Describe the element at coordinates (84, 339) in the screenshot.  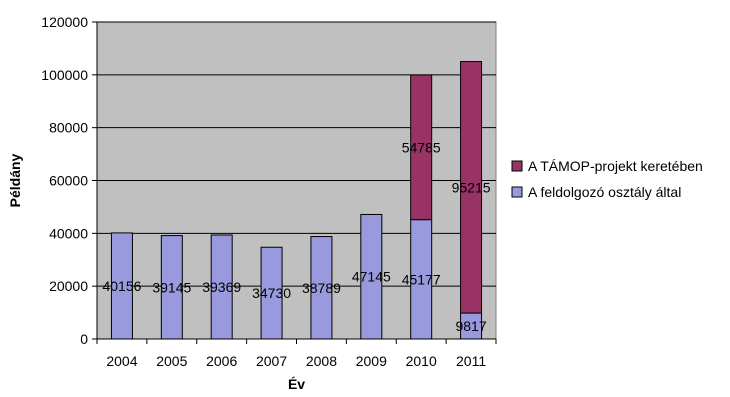
I see `y-tick-label: 0` at that location.